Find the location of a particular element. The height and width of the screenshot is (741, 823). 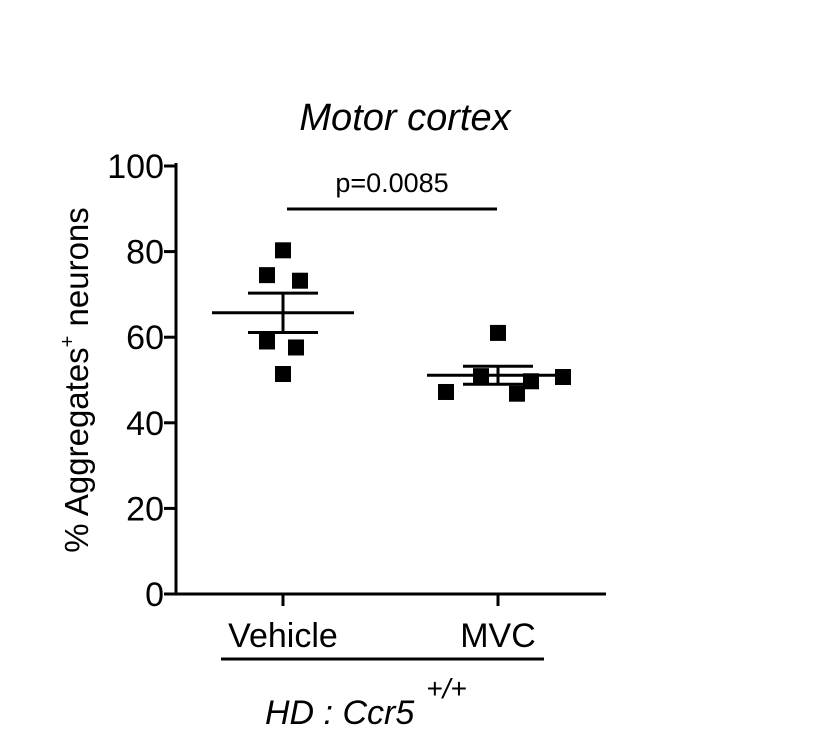

x-category-label: Vehicle is located at coordinates (283, 636).